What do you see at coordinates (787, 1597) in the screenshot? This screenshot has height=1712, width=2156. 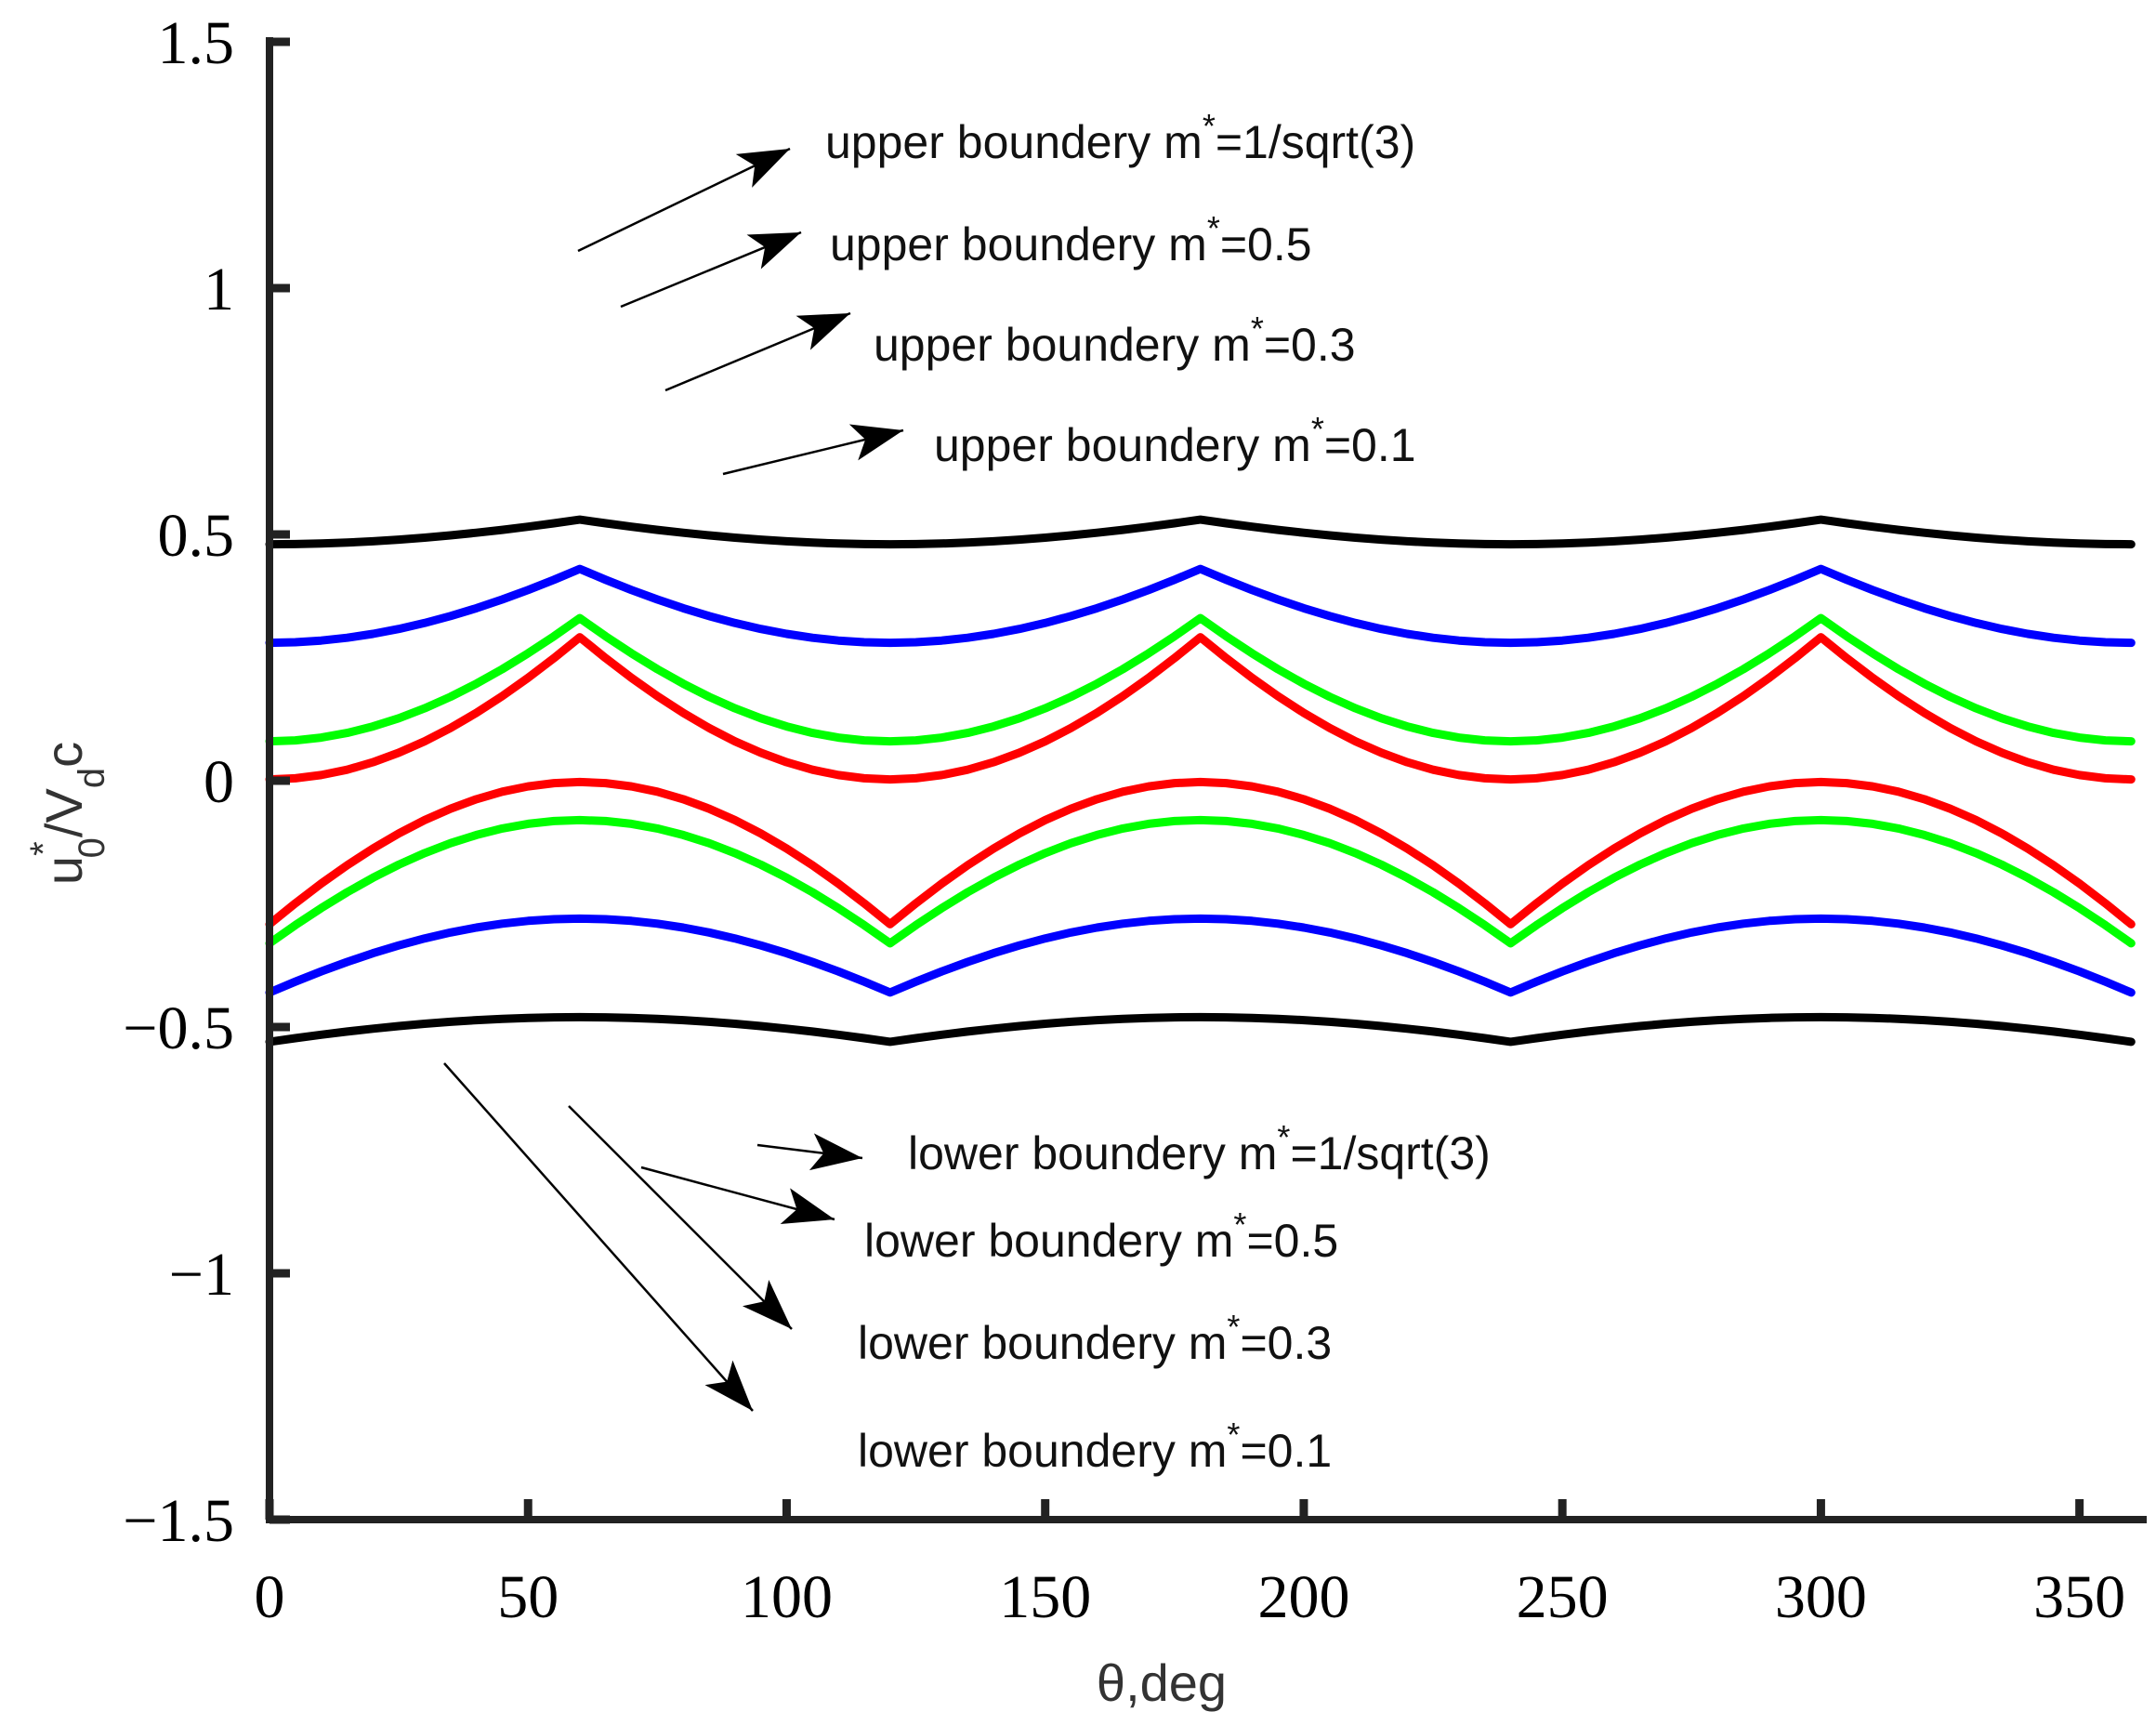 I see `x-tick-label-100: 100` at bounding box center [787, 1597].